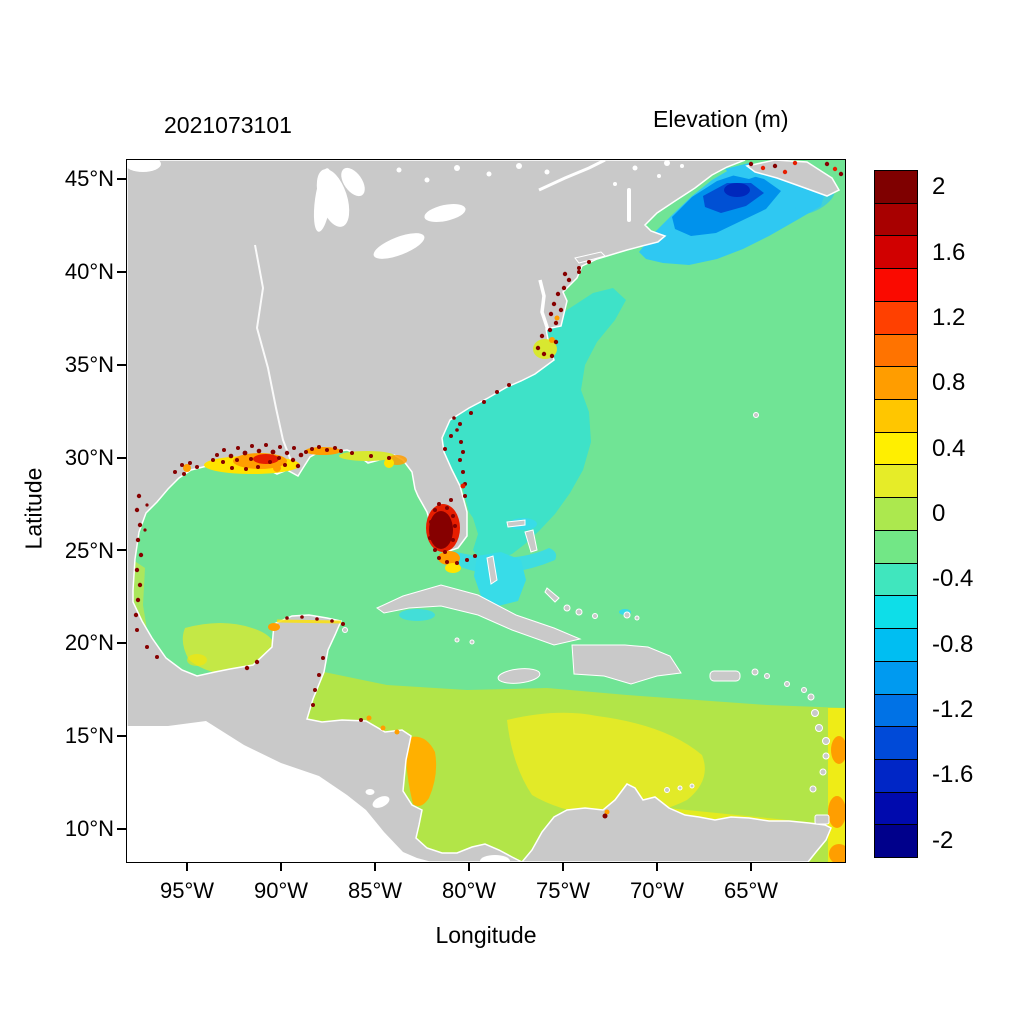  What do you see at coordinates (953, 644) in the screenshot?
I see `colorbar-tick-label: -0.8` at bounding box center [953, 644].